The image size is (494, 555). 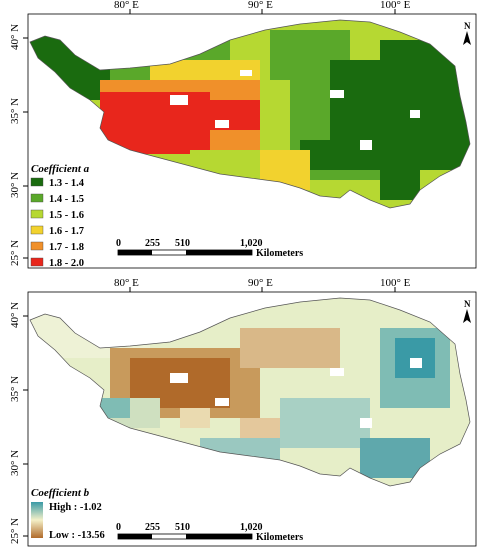 What do you see at coordinates (67, 183) in the screenshot?
I see `svg-text: 1.3 - 1.4` at bounding box center [67, 183].